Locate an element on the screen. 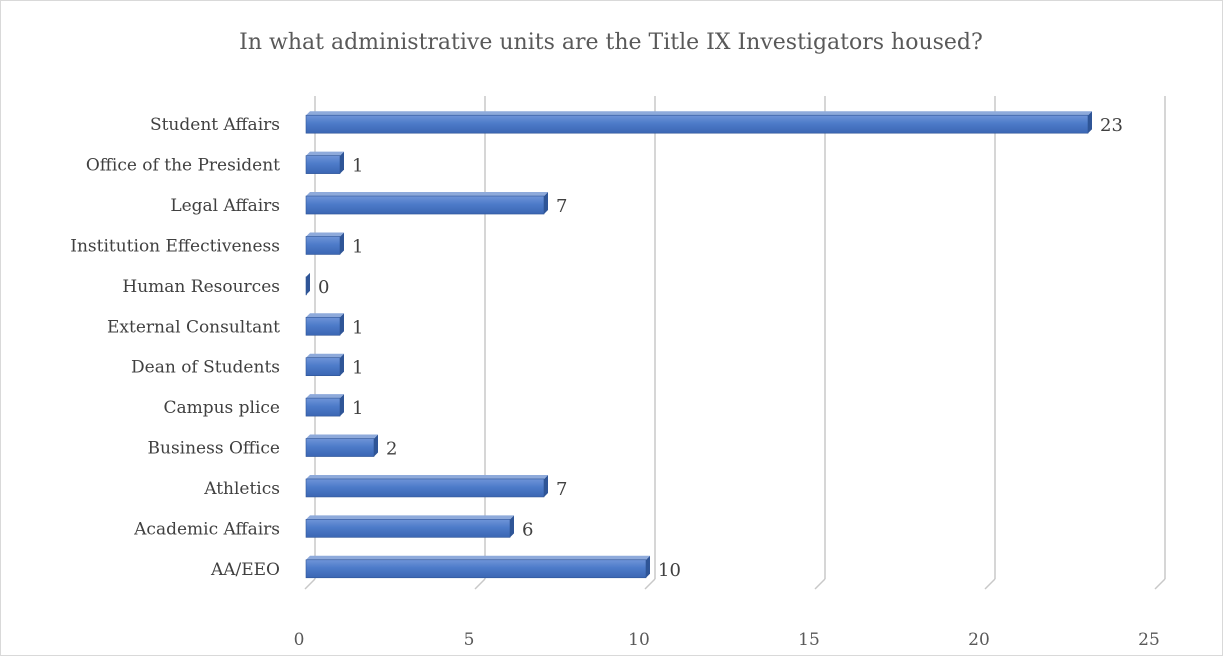 The width and height of the screenshot is (1223, 656). category-label: Academic Affairs is located at coordinates (206, 529).